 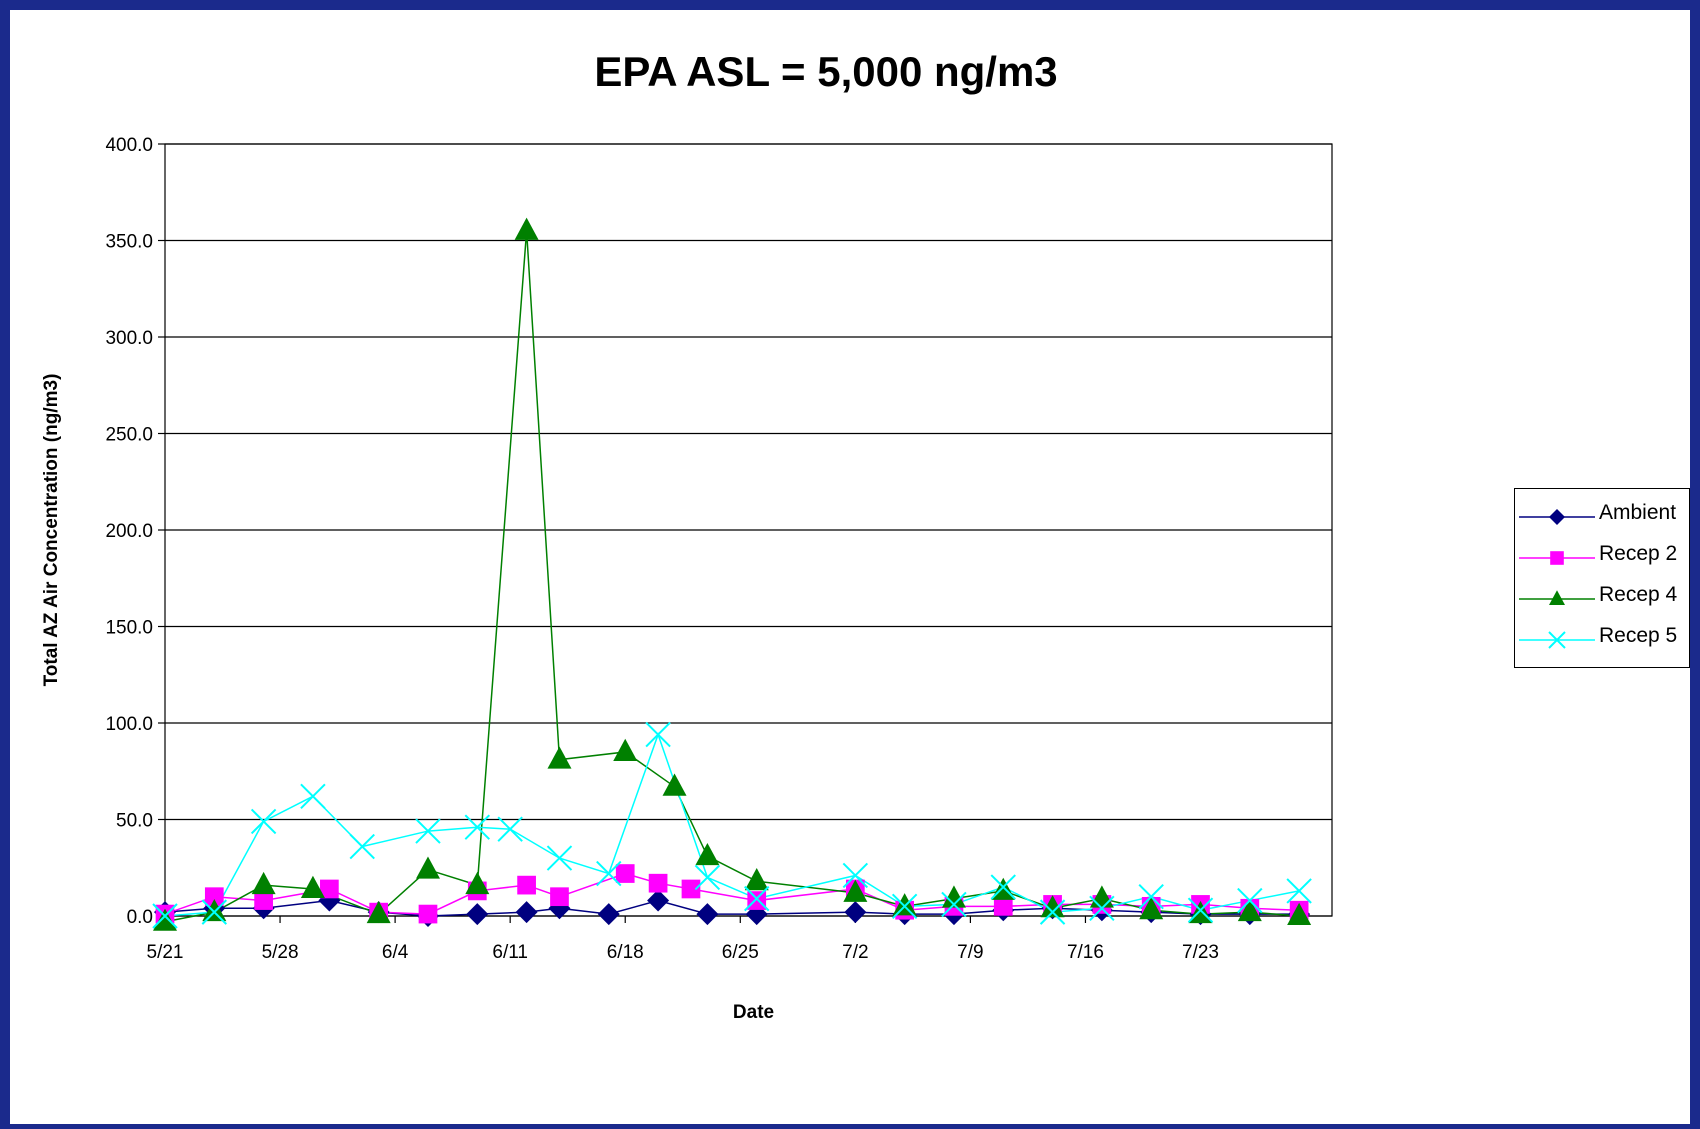 I want to click on x-tick-label: 5/28, so click(x=280, y=952).